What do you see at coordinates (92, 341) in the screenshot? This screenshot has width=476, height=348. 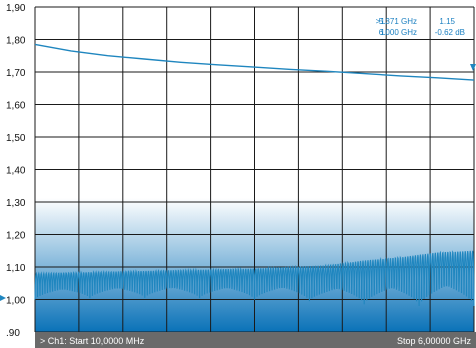 I see `start-frequency-label: > Ch1: Start 10,0000 MHz` at bounding box center [92, 341].